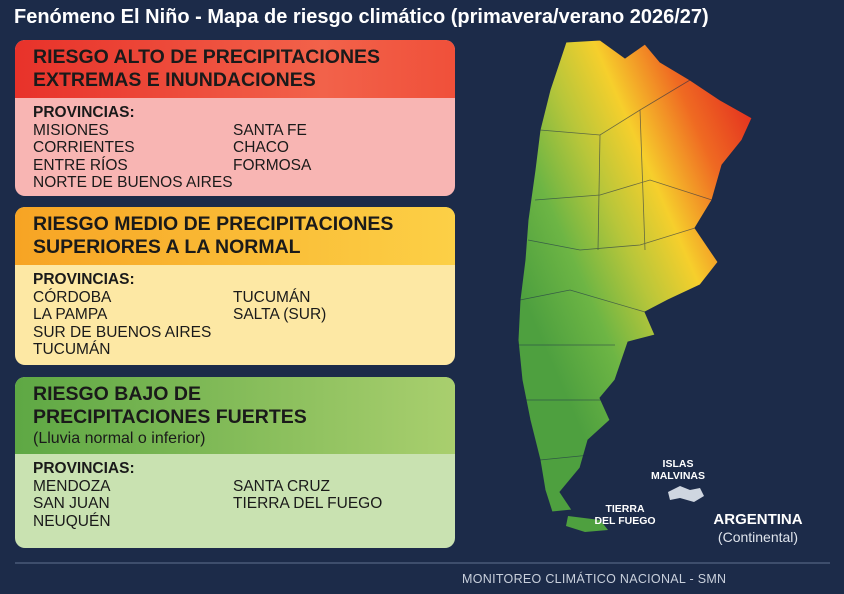  Describe the element at coordinates (282, 486) in the screenshot. I see `province: SANTA CRUZ` at that location.